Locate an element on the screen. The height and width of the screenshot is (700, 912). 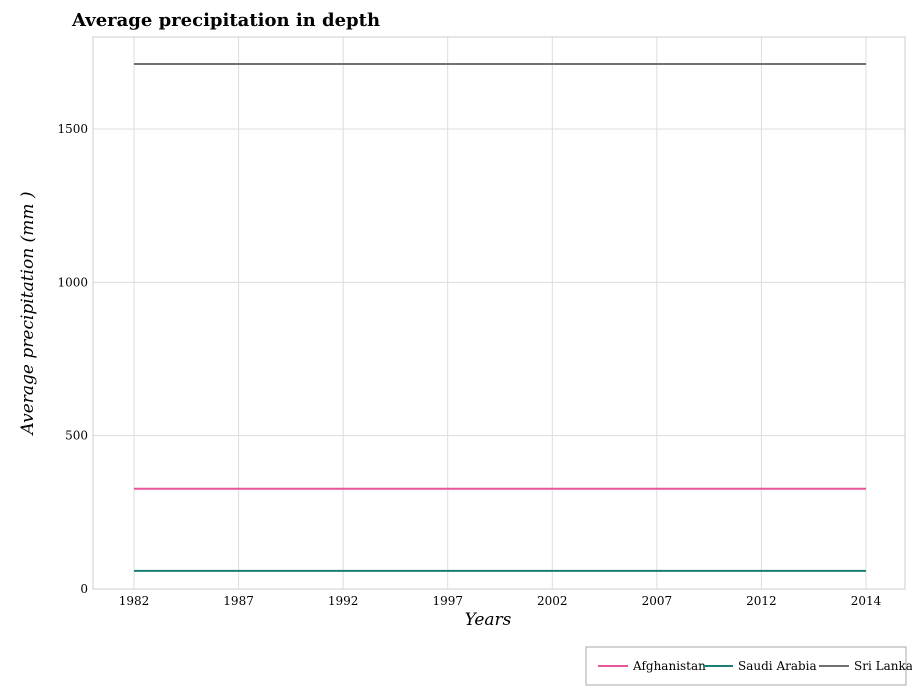
legend-box is located at coordinates (746, 666).